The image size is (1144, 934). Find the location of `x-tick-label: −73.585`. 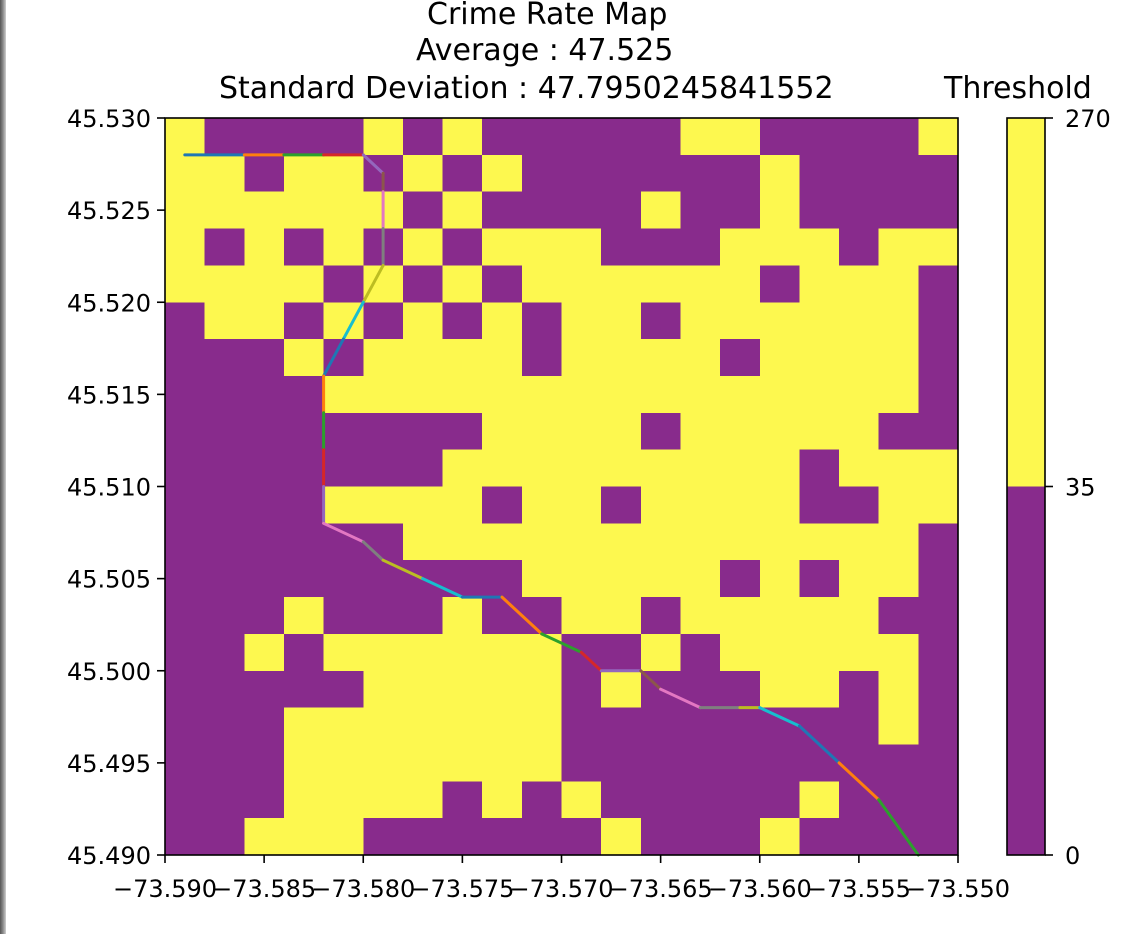

x-tick-label: −73.585 is located at coordinates (264, 889).